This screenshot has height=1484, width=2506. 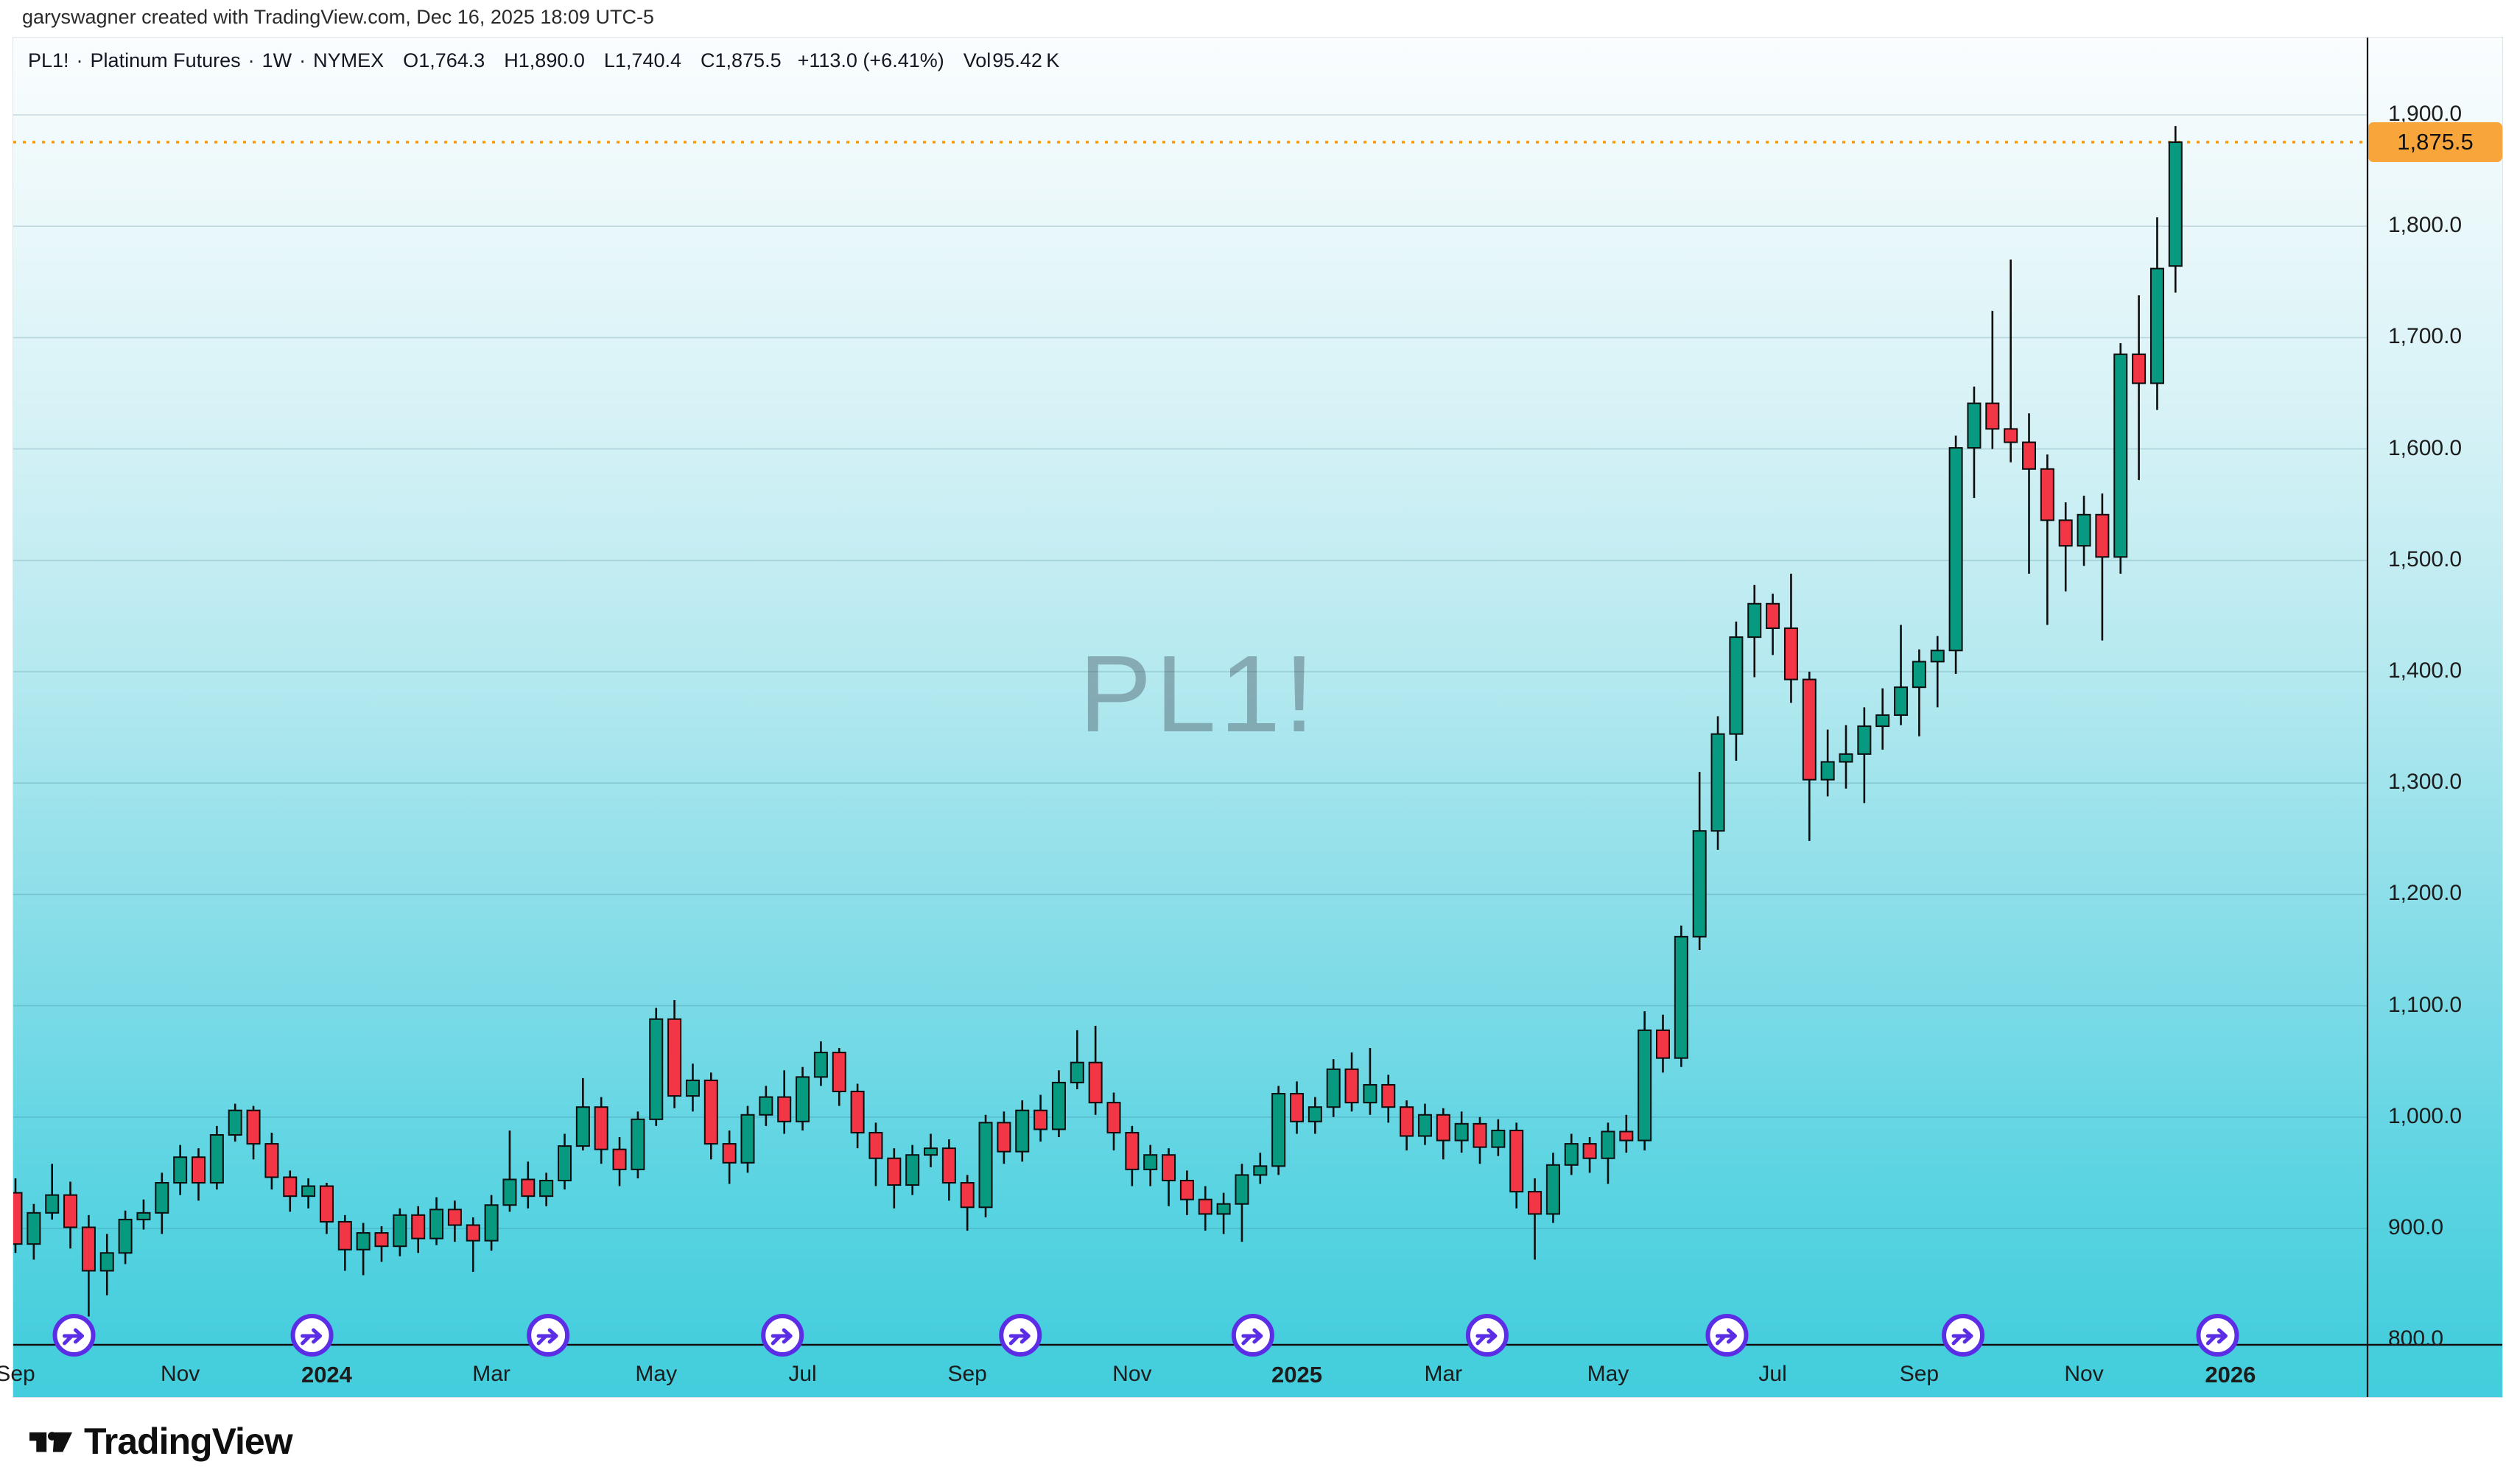 I want to click on price-axis-label: 1,700.0, so click(x=2425, y=337).